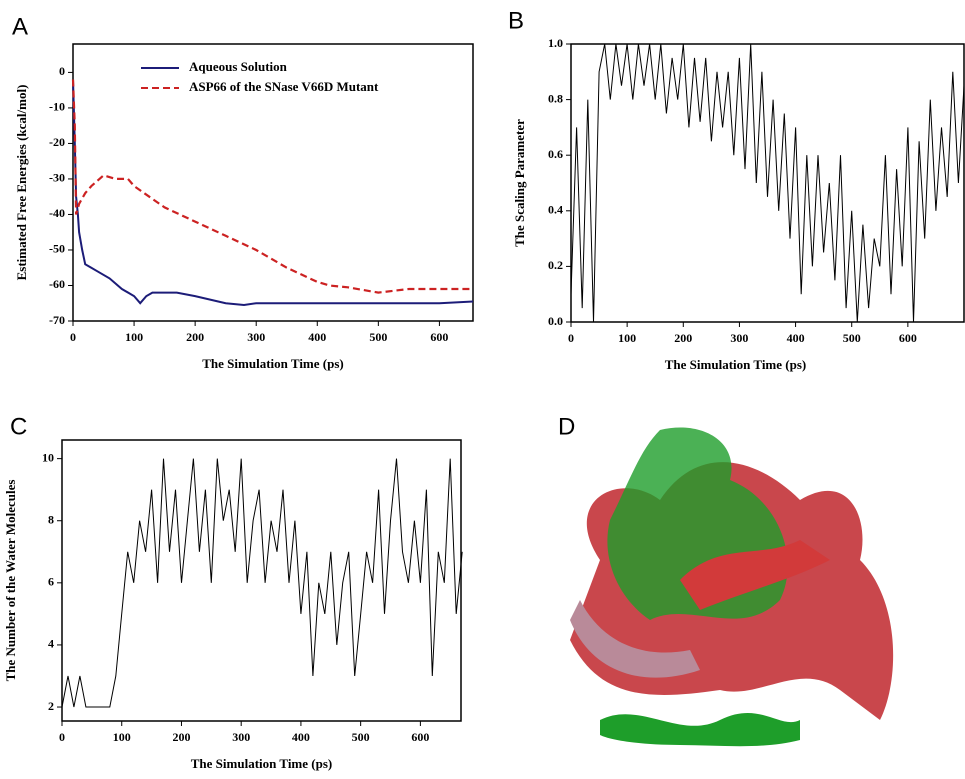 The height and width of the screenshot is (779, 965). I want to click on panel-label: D, so click(566, 426).